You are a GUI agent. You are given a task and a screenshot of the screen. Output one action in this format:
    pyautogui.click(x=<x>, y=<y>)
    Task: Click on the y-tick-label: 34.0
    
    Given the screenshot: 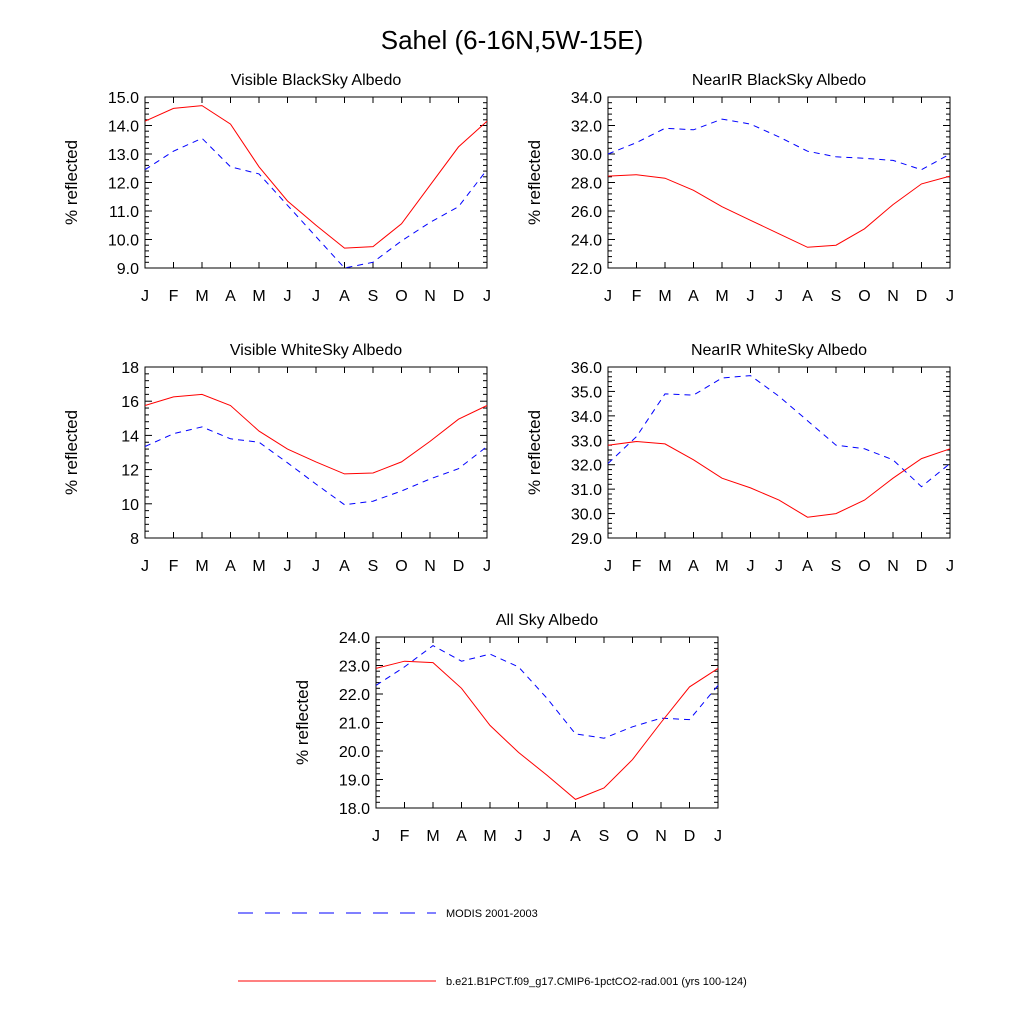 What is the action you would take?
    pyautogui.click(x=586, y=98)
    